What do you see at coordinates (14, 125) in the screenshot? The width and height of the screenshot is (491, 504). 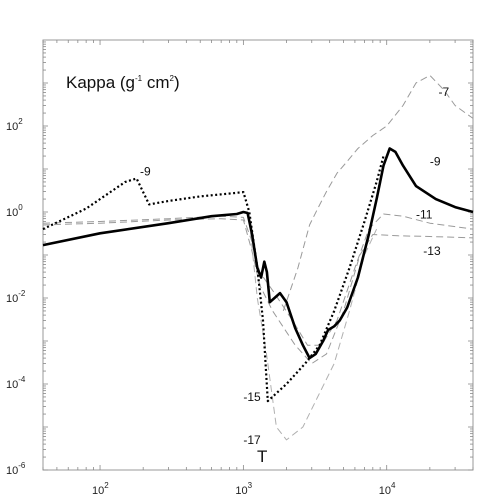 I see `y-tick-label: 10²` at bounding box center [14, 125].